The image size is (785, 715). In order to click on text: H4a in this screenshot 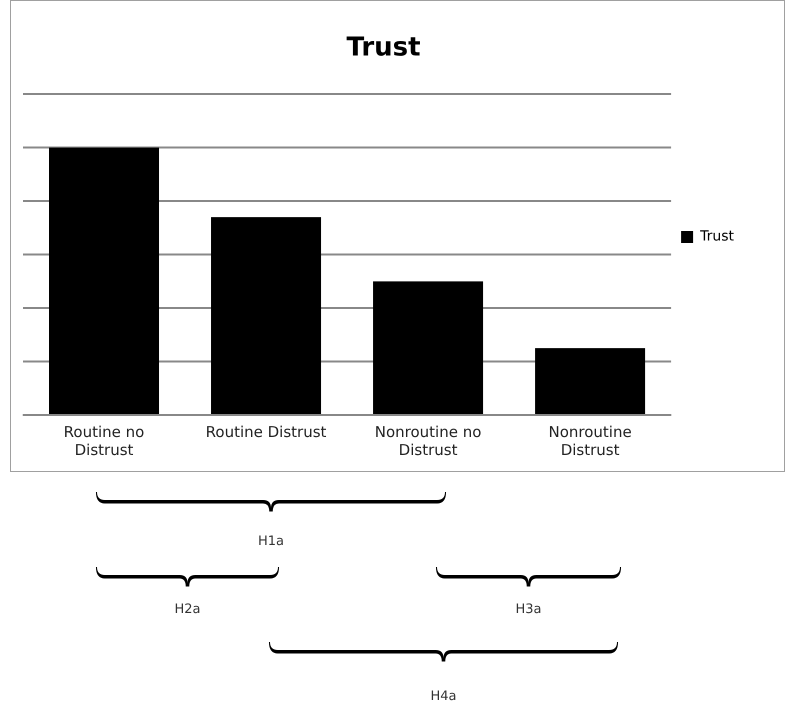, I will do `click(443, 696)`.